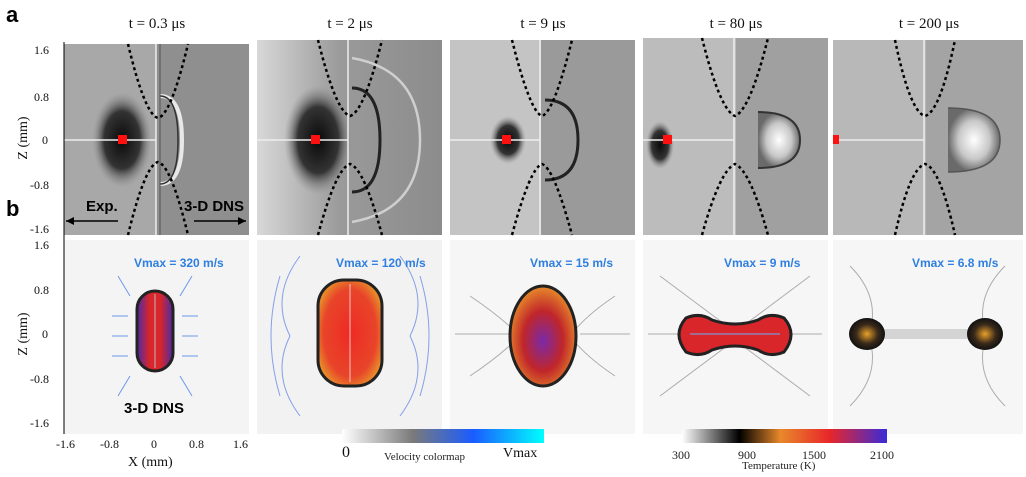 The image size is (1026, 477). I want to click on panel-b-y-tick: -0.8, so click(39, 379).